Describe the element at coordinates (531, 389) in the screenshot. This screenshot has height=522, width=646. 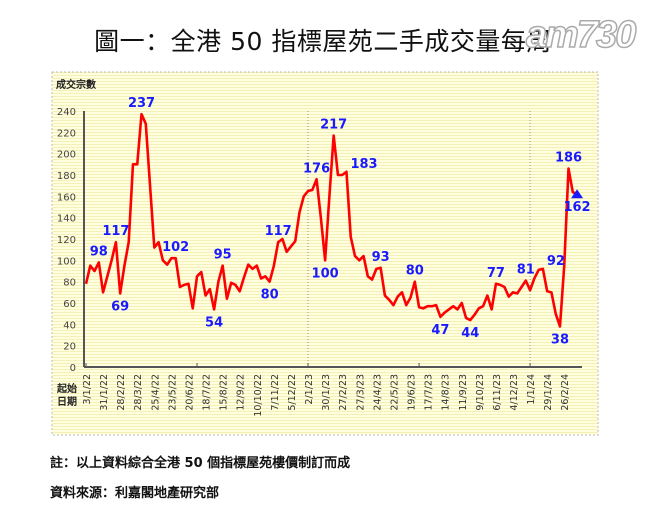
I see `x-tick-label: 1/1/24` at that location.